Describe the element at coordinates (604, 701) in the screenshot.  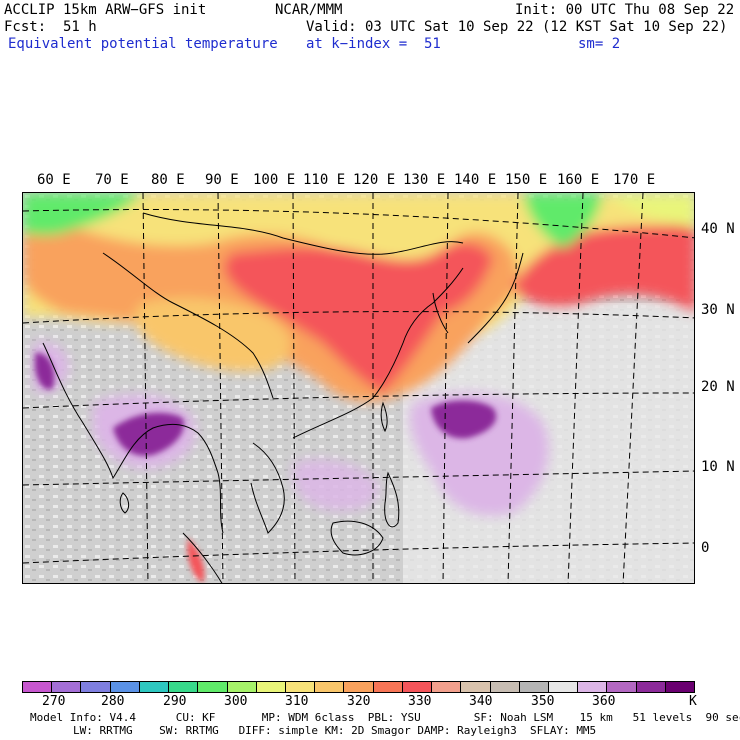
I see `colorbar-tick-label: 360` at that location.